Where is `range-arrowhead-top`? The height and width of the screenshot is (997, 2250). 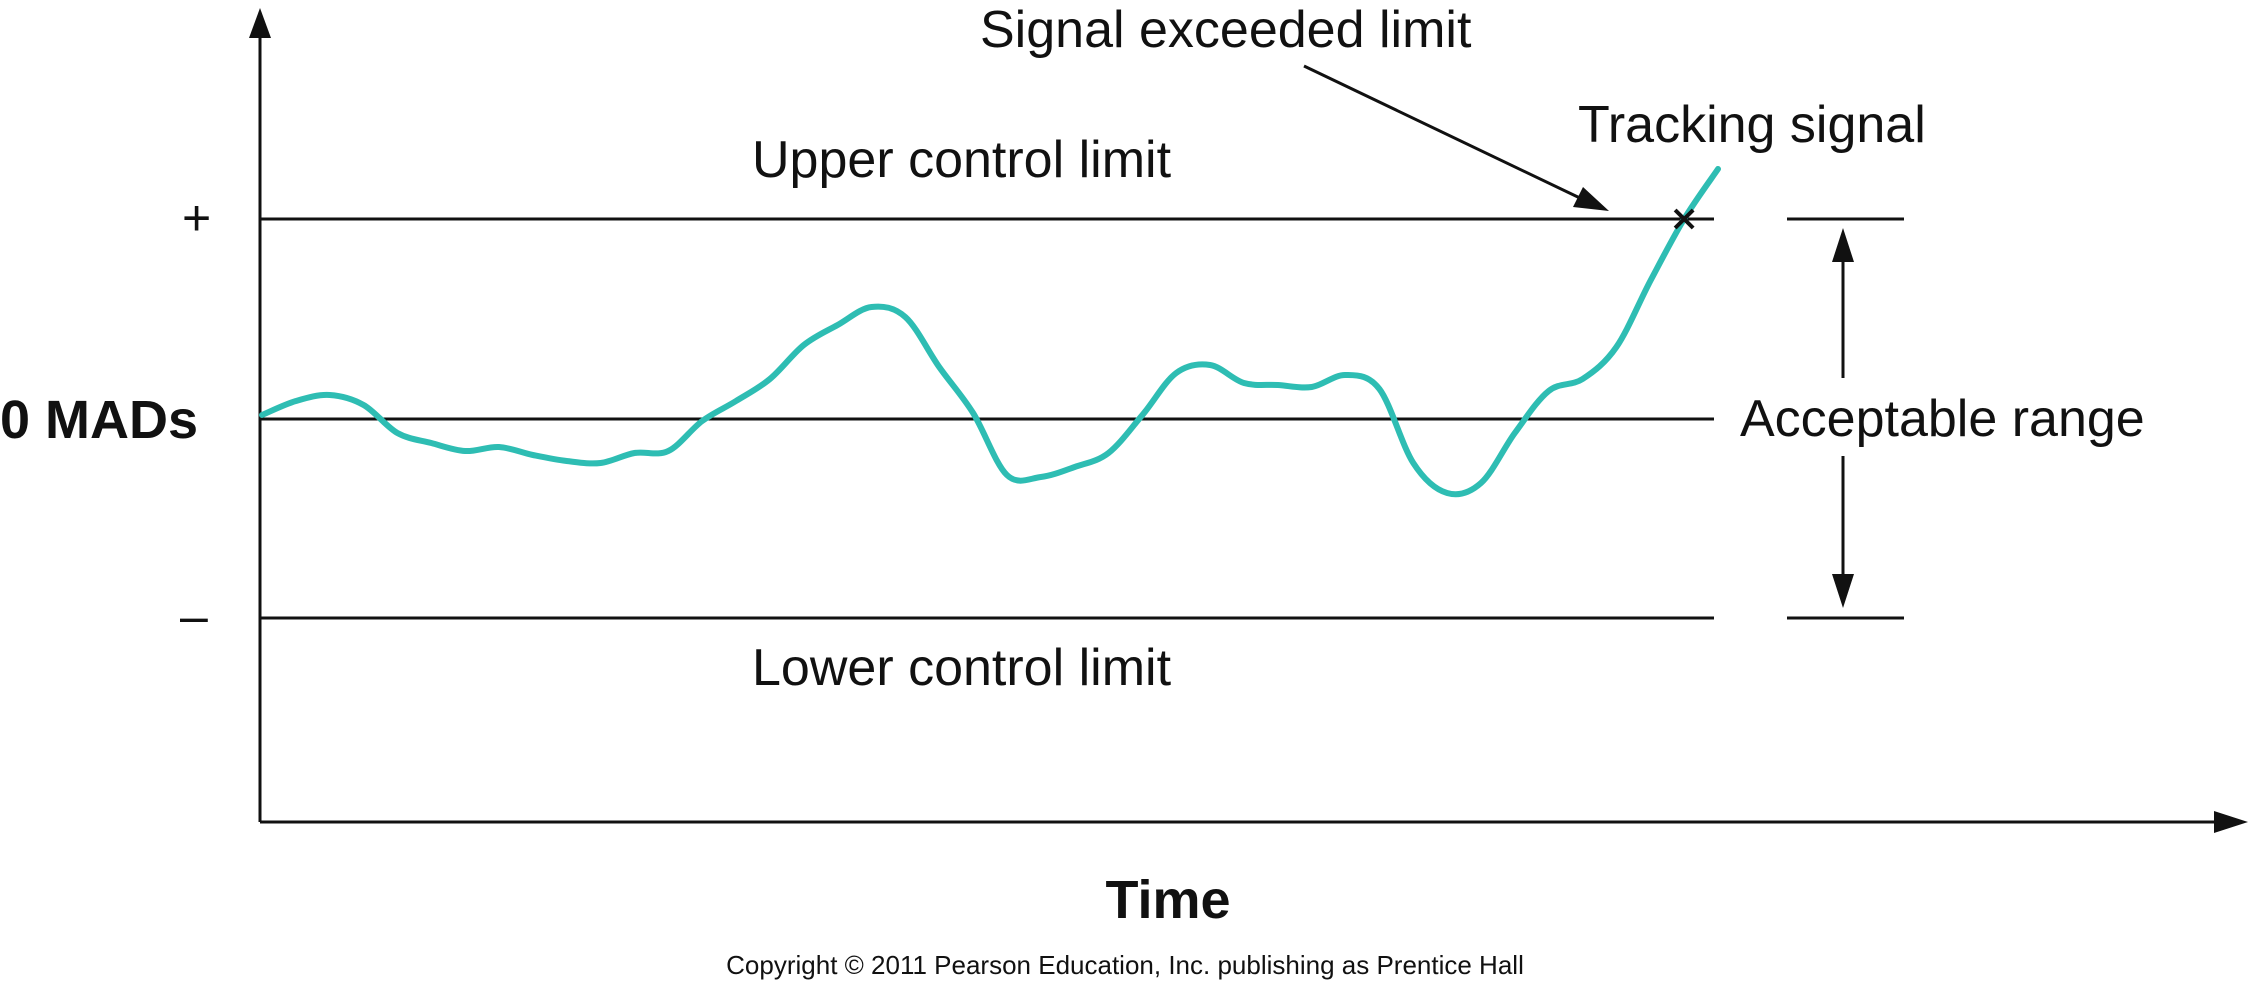 range-arrowhead-top is located at coordinates (1843, 245).